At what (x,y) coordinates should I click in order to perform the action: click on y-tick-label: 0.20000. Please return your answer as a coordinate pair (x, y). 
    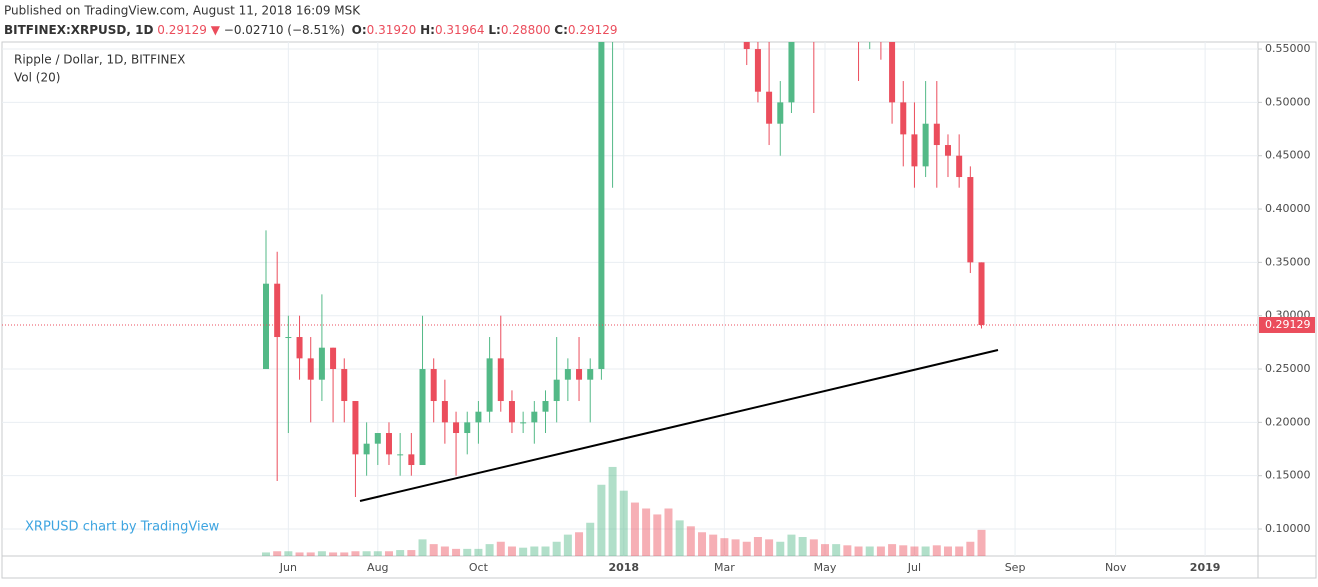
    Looking at the image, I should click on (1288, 421).